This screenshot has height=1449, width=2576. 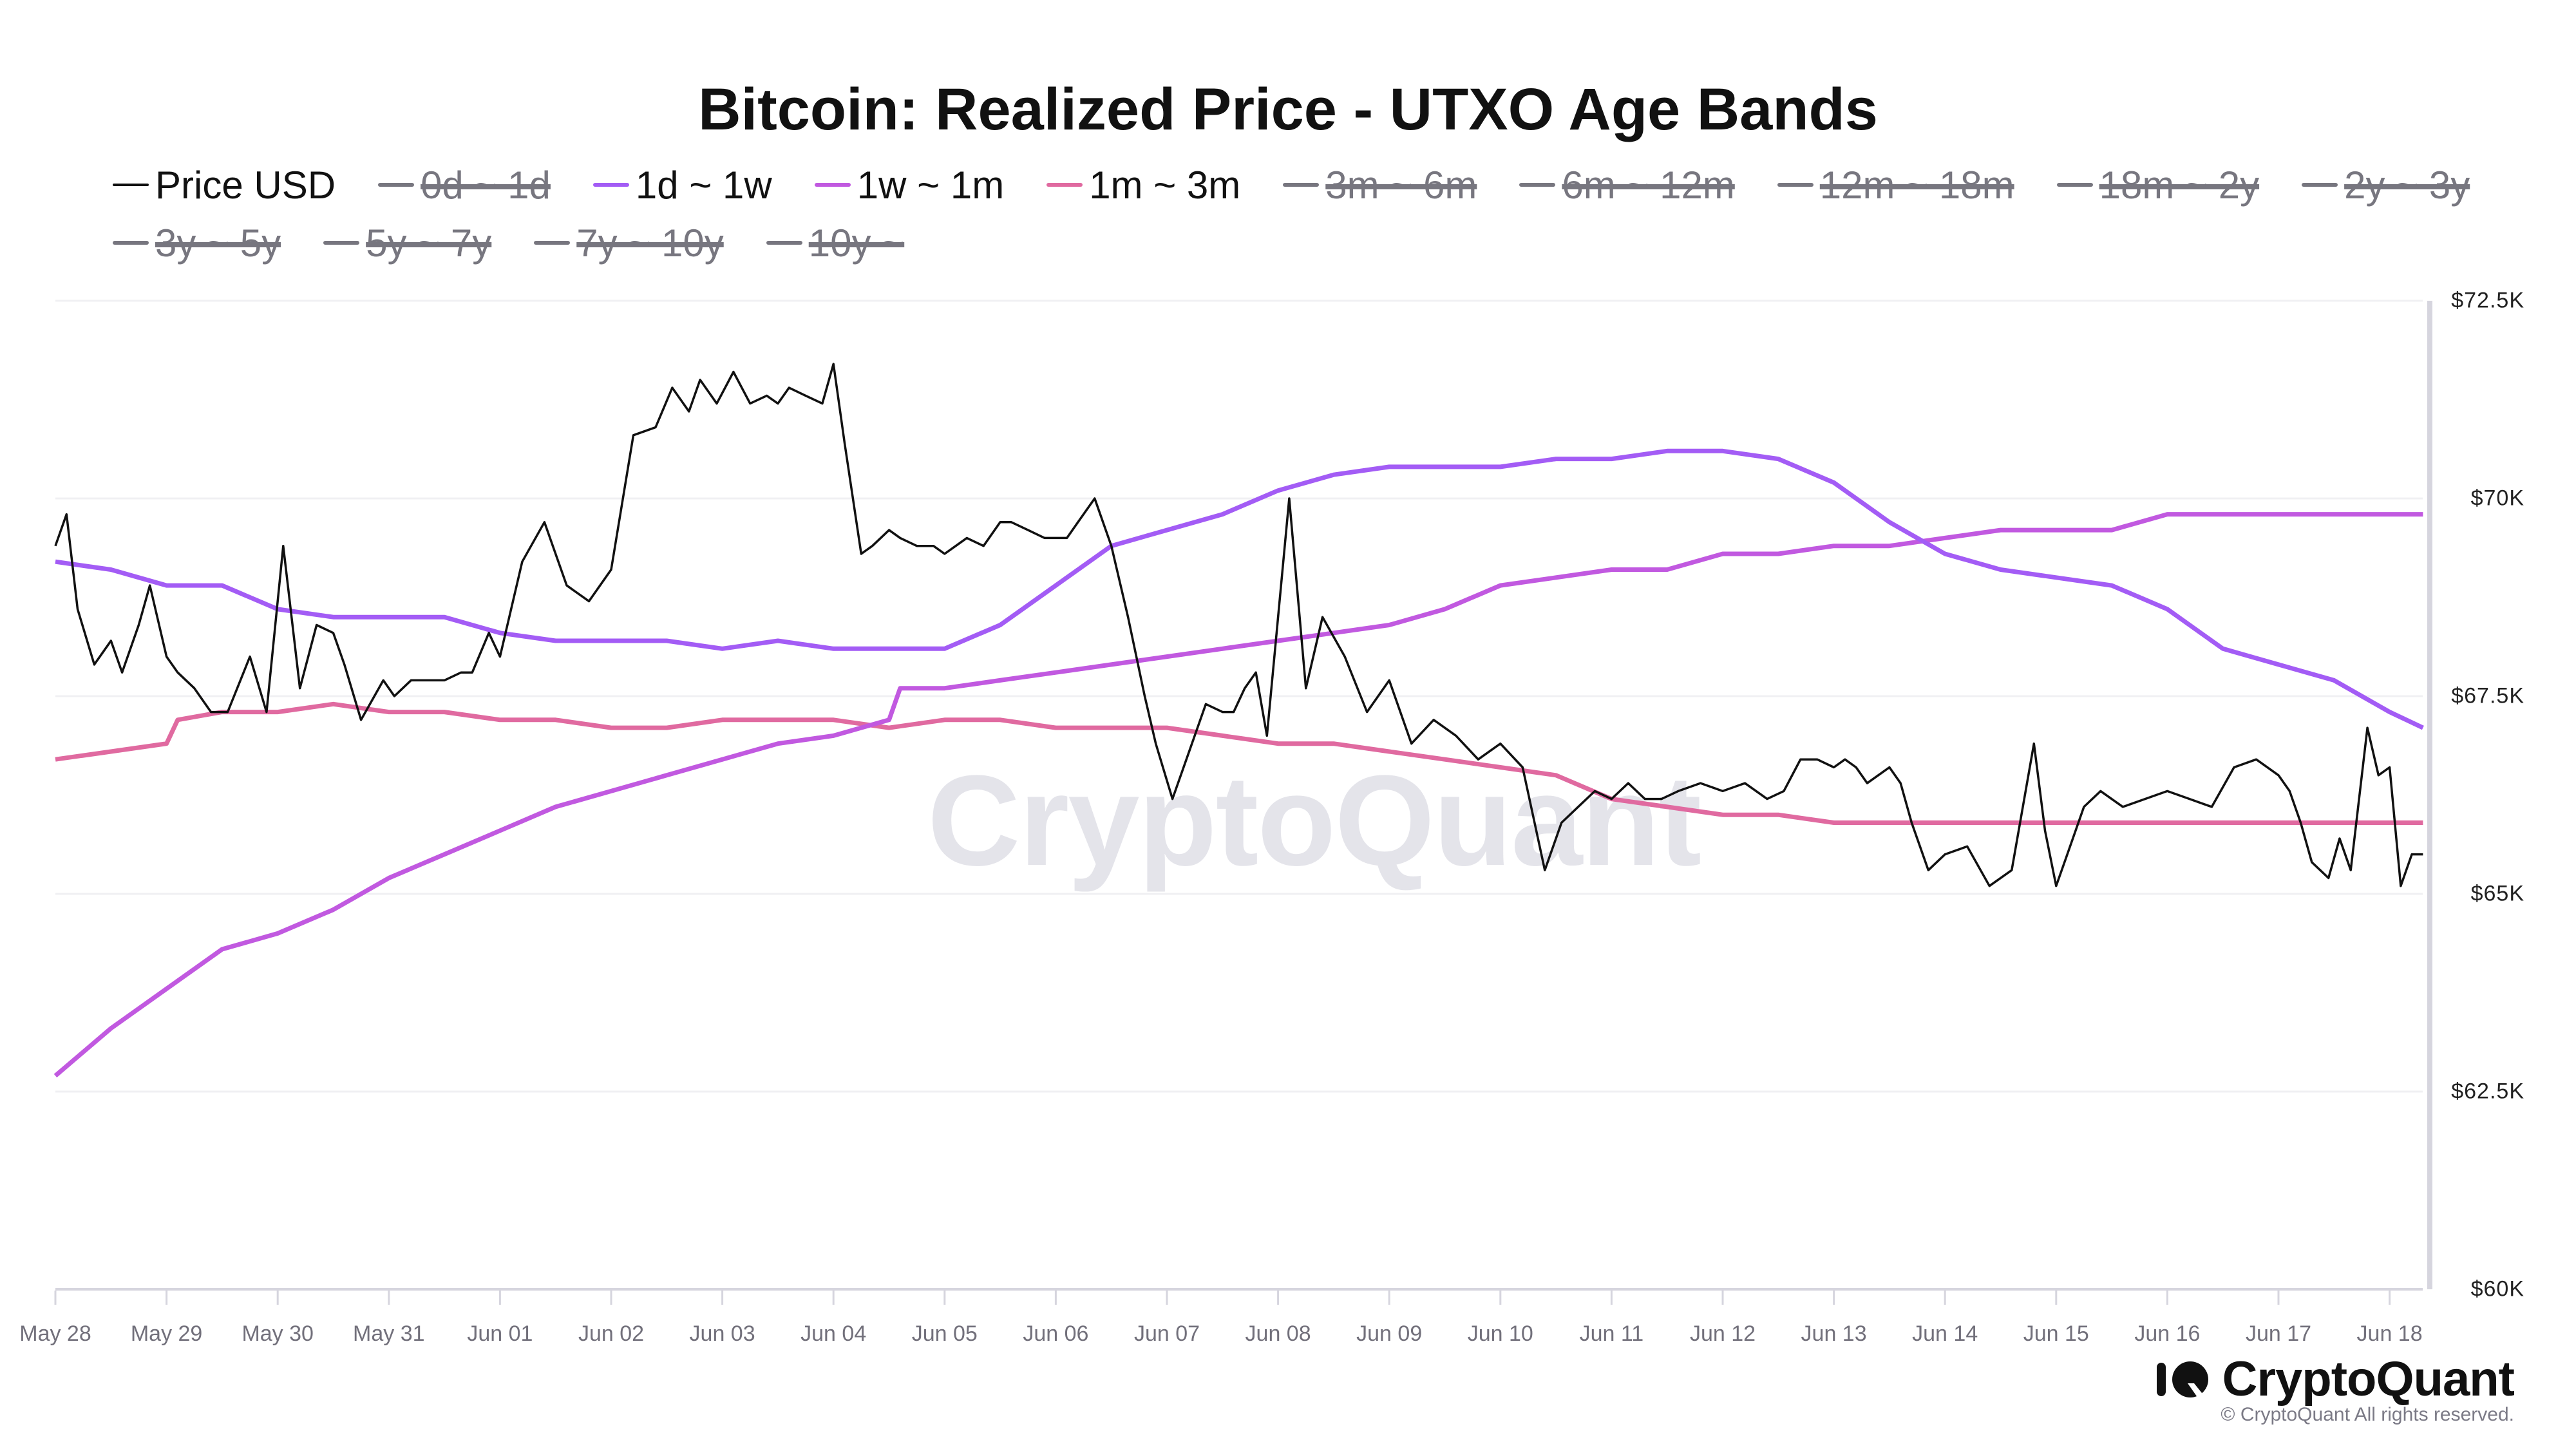 What do you see at coordinates (611, 1333) in the screenshot?
I see `x-tick-label: Jun 02` at bounding box center [611, 1333].